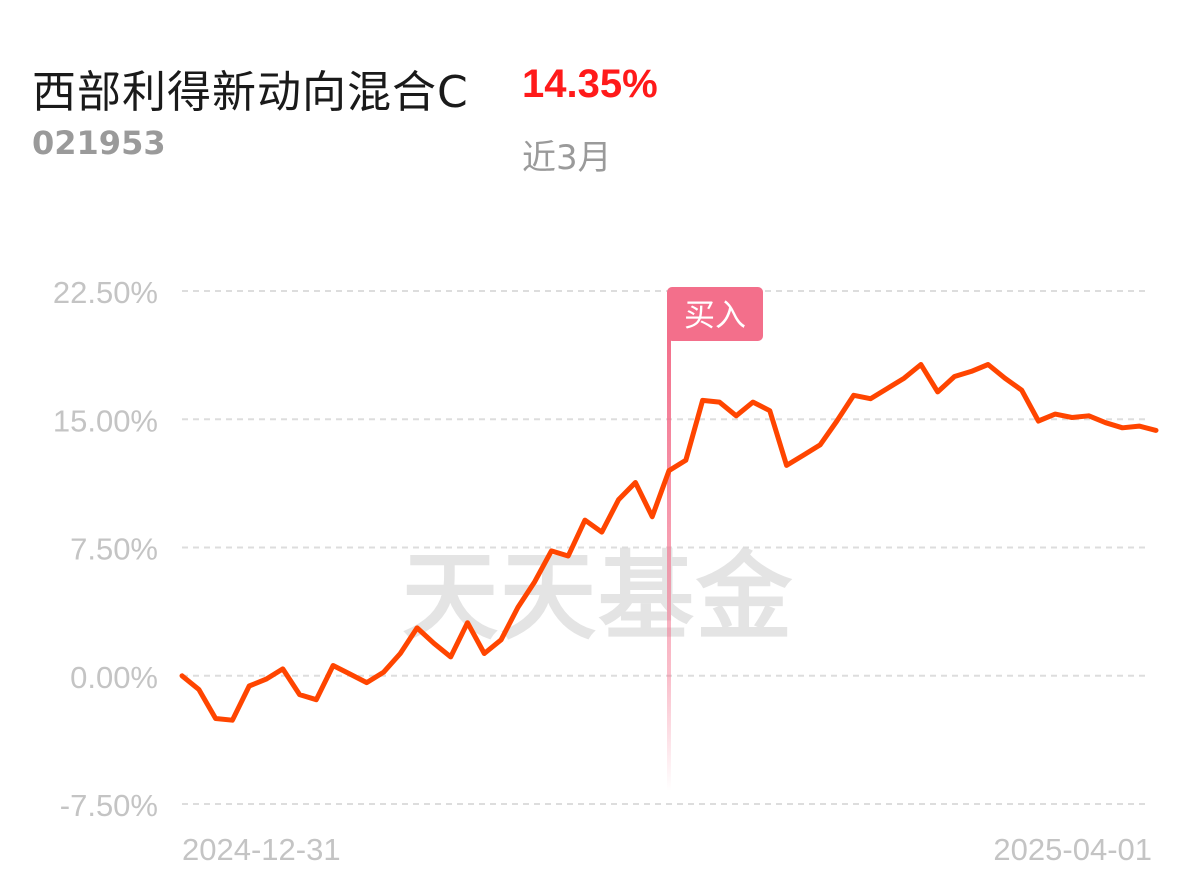  I want to click on y-axis-labels: 22.50% 15.00% 7.50% 0.00% -7.50%, so click(105, 549).